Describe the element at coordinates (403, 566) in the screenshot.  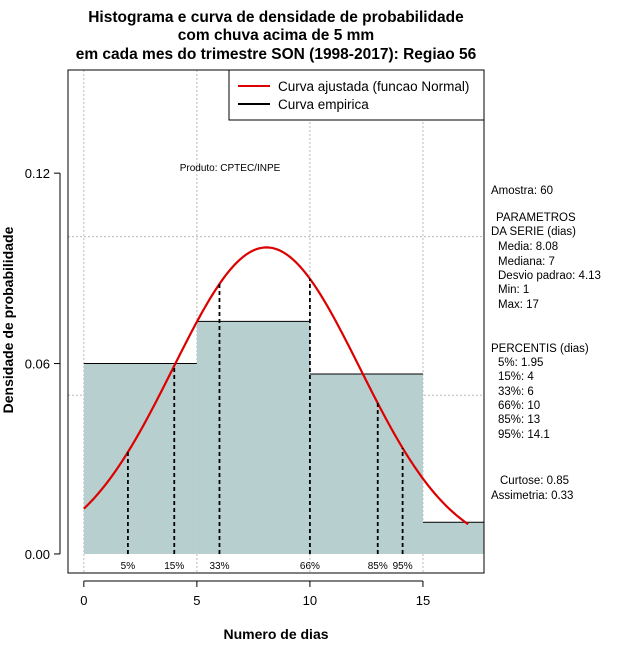
I see `percentile-label-5: 95%` at that location.